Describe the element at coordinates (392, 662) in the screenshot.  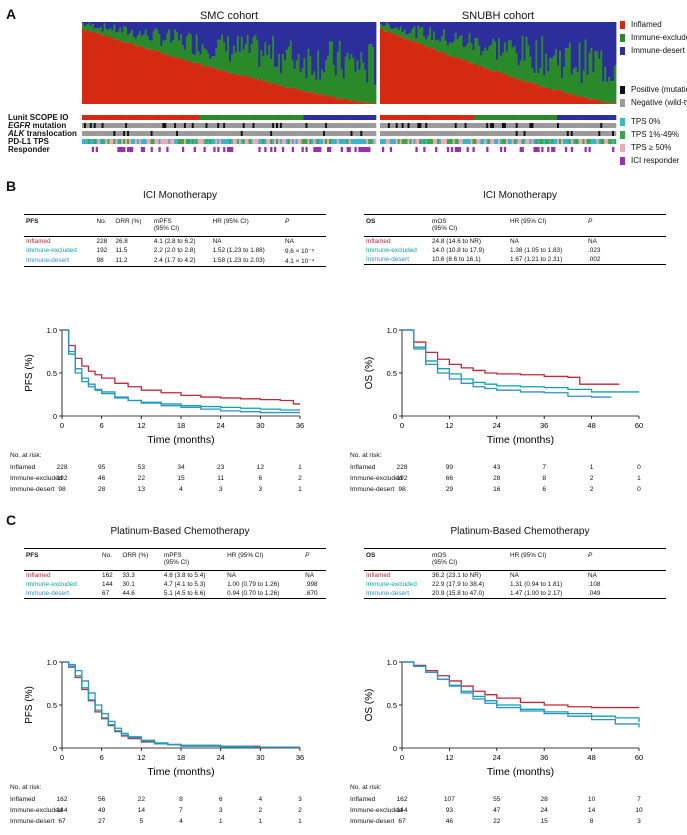
I see `y-tick-label: 1.0` at that location.